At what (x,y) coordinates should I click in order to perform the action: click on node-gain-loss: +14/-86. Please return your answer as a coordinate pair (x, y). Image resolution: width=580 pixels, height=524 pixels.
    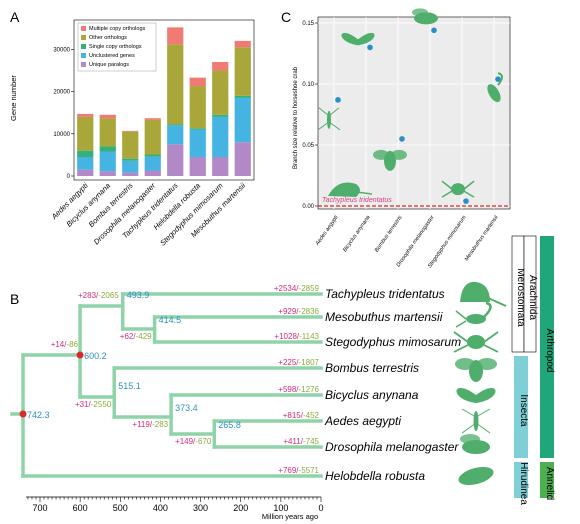
    Looking at the image, I should click on (65, 344).